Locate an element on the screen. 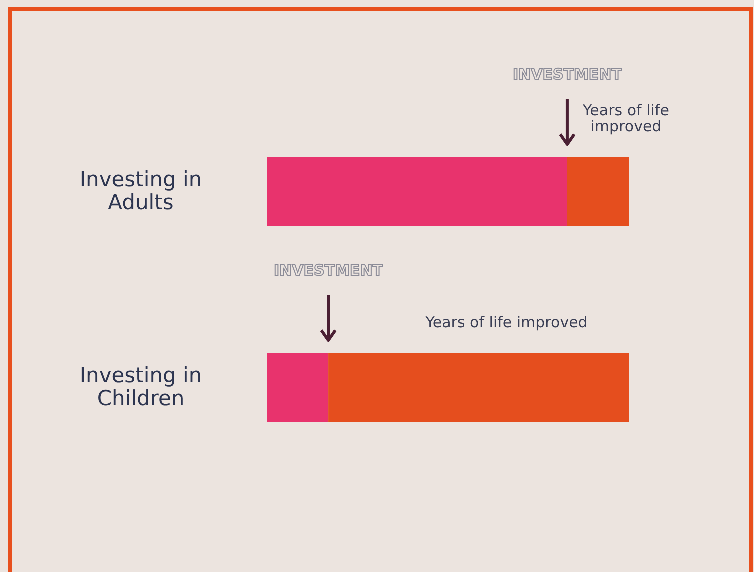 The width and height of the screenshot is (754, 572). y-tick-label: Investing in Adults is located at coordinates (141, 191).